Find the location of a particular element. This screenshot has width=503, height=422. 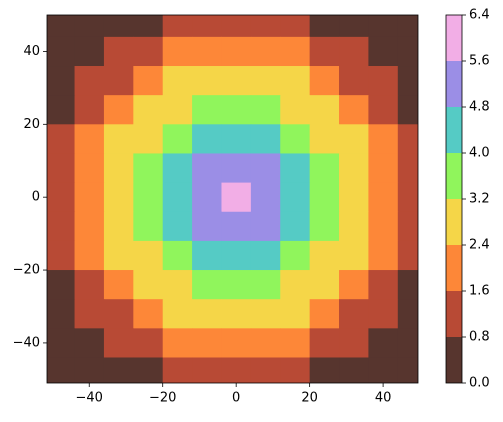

colorbar-tick-label: 5.6 is located at coordinates (479, 61).